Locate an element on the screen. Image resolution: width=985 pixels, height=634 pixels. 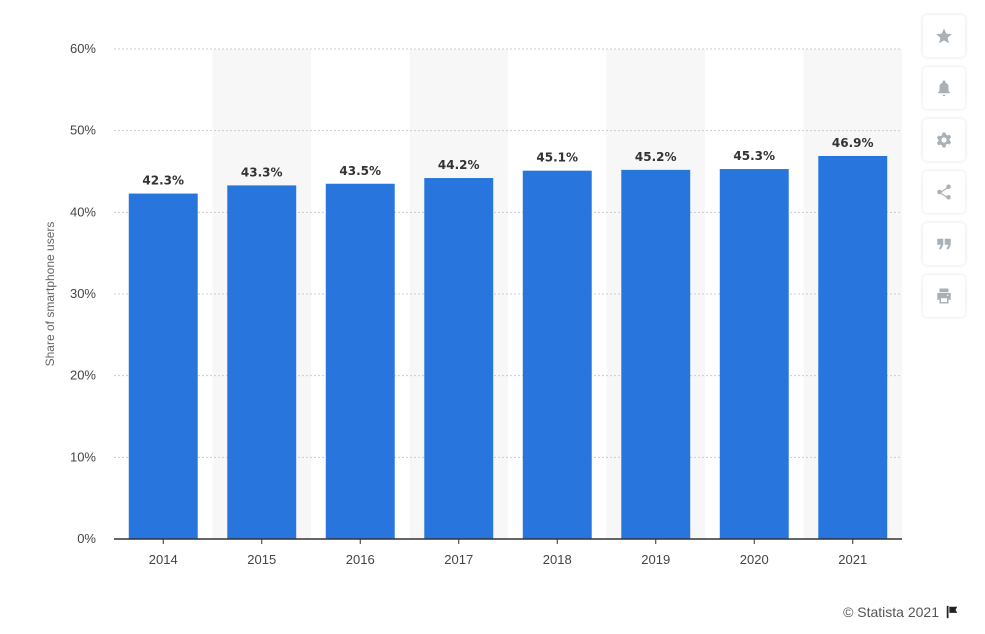
data-label: 42.3% is located at coordinates (163, 181).